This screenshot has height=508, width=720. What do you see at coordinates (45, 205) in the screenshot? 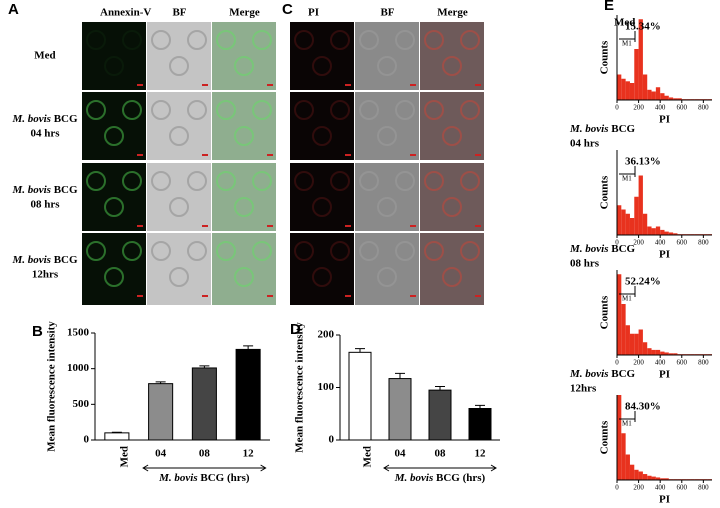
I see `row-label-line2: 08 hrs` at bounding box center [45, 205].